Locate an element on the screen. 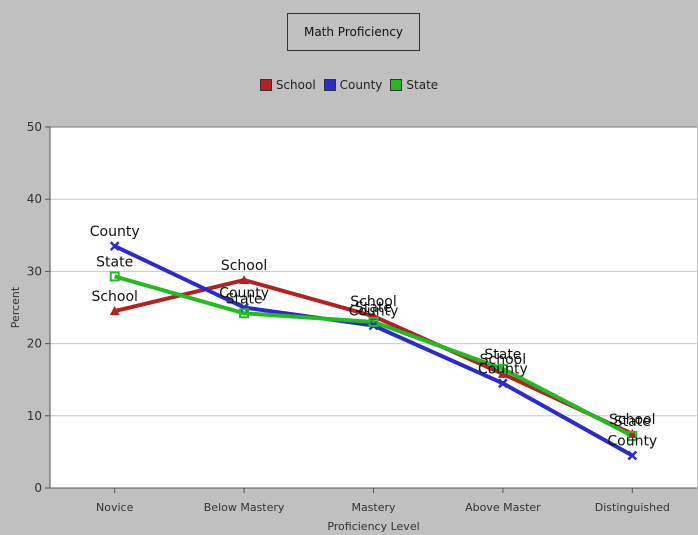  y-tick-label: 10 is located at coordinates (34, 416).